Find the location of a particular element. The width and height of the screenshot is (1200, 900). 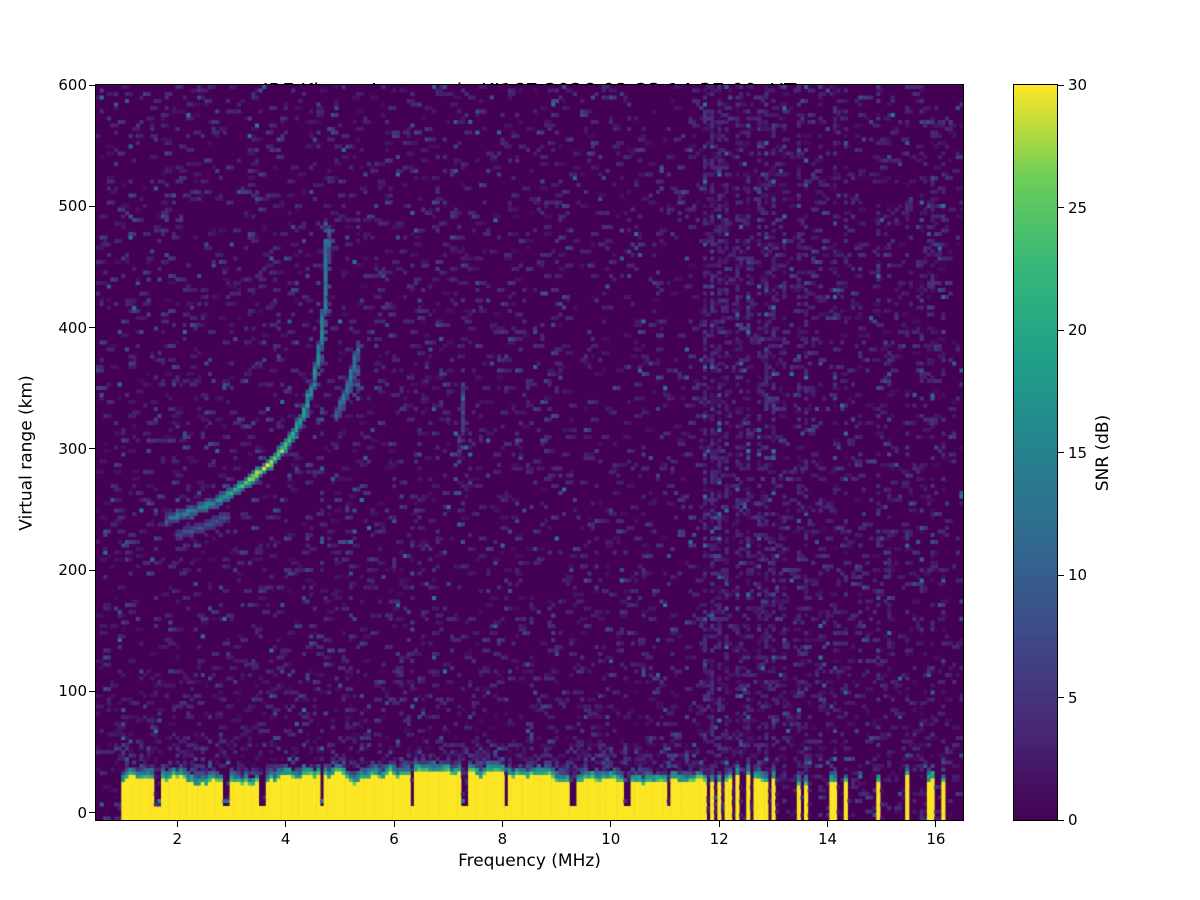

x-tick-label: 10 is located at coordinates (611, 839).